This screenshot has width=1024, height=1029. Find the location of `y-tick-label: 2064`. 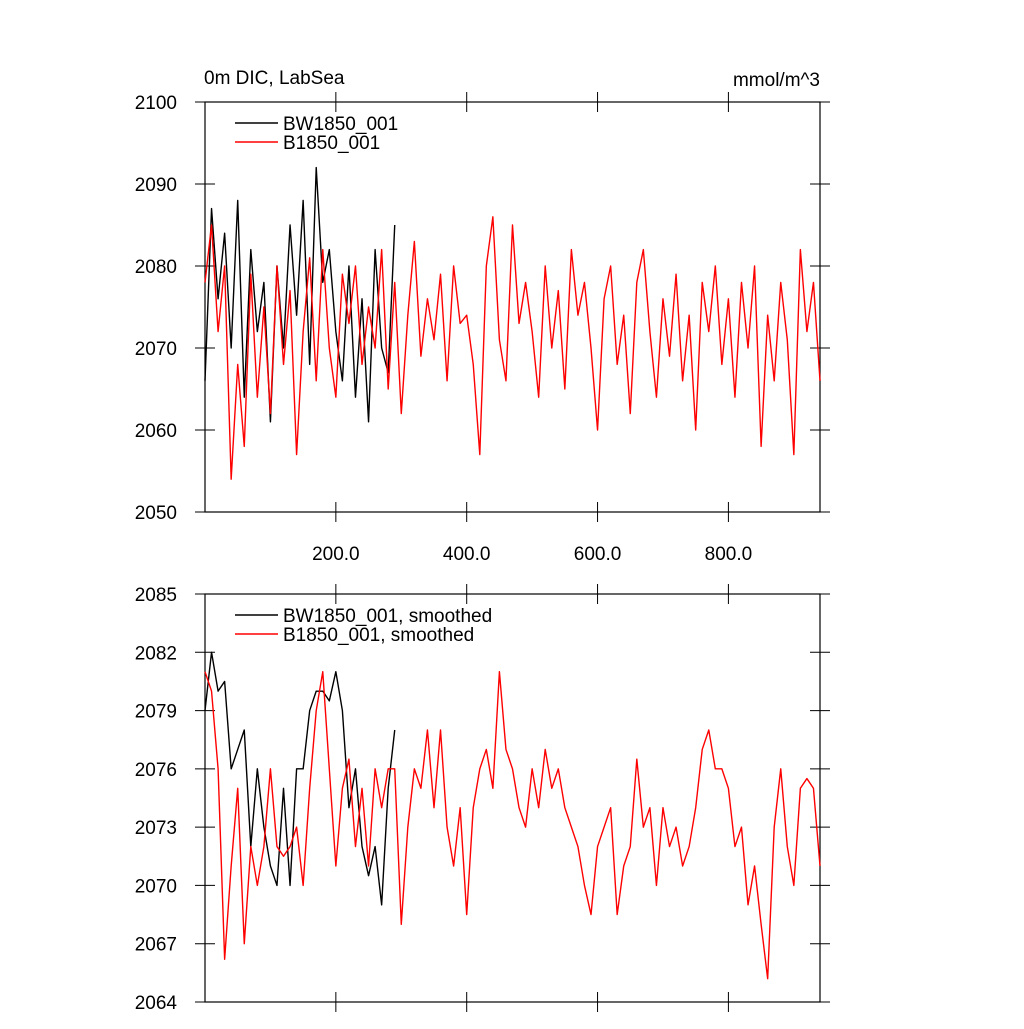

y-tick-label: 2064 is located at coordinates (156, 1003).